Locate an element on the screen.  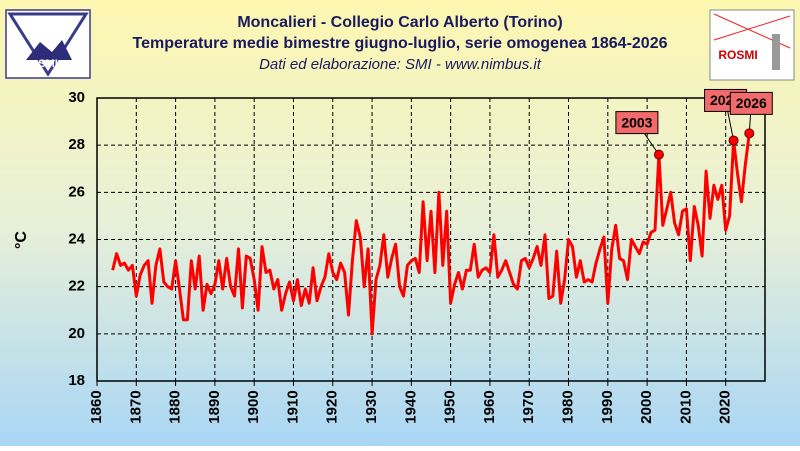
y-axis-label: °C is located at coordinates (21, 240).